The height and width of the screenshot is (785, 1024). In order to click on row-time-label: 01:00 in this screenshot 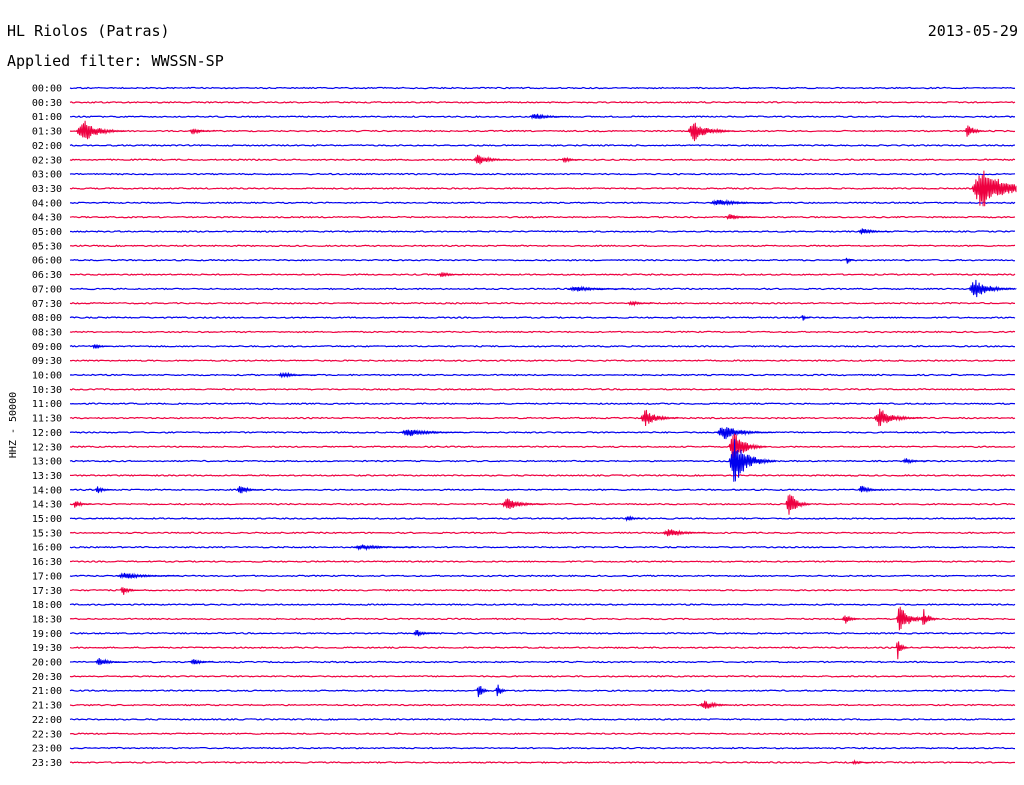, I will do `click(47, 117)`.